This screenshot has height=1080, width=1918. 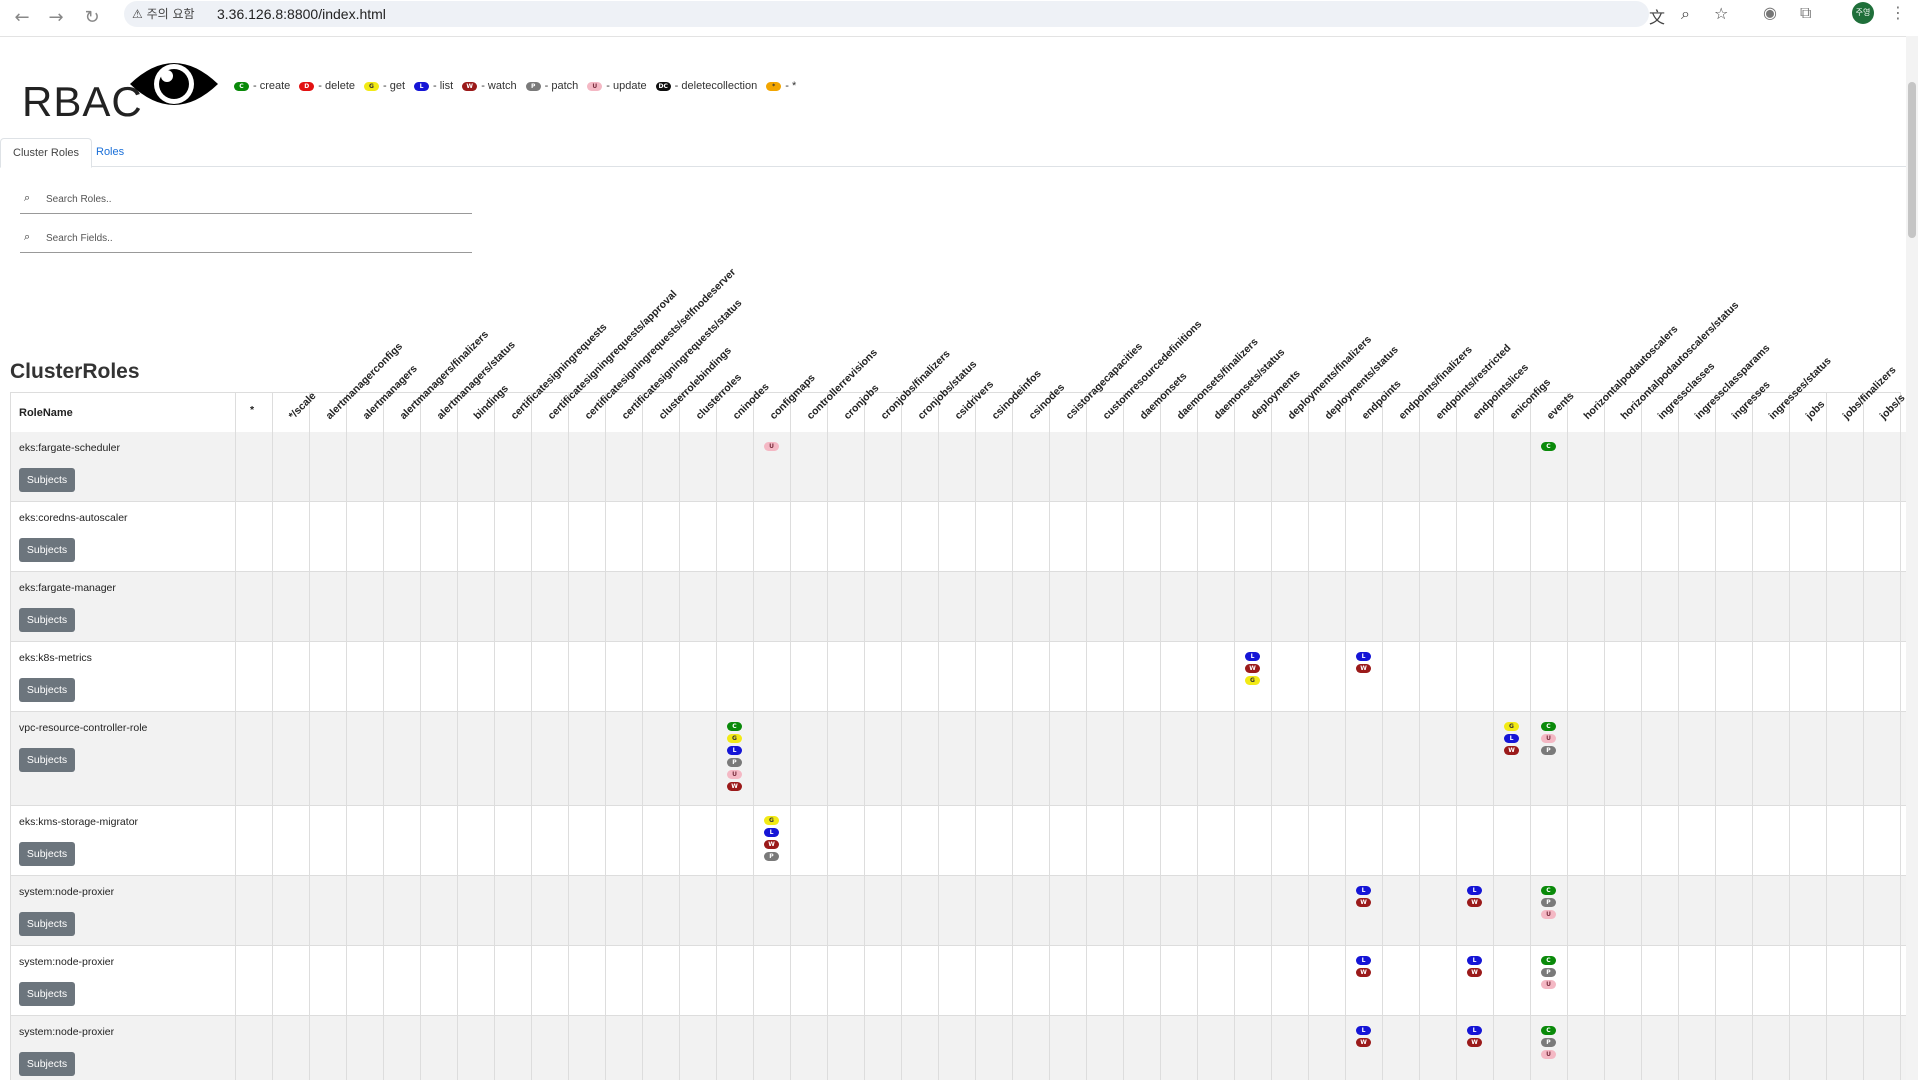 I want to click on extensions-icon: ⧉, so click(x=1806, y=12).